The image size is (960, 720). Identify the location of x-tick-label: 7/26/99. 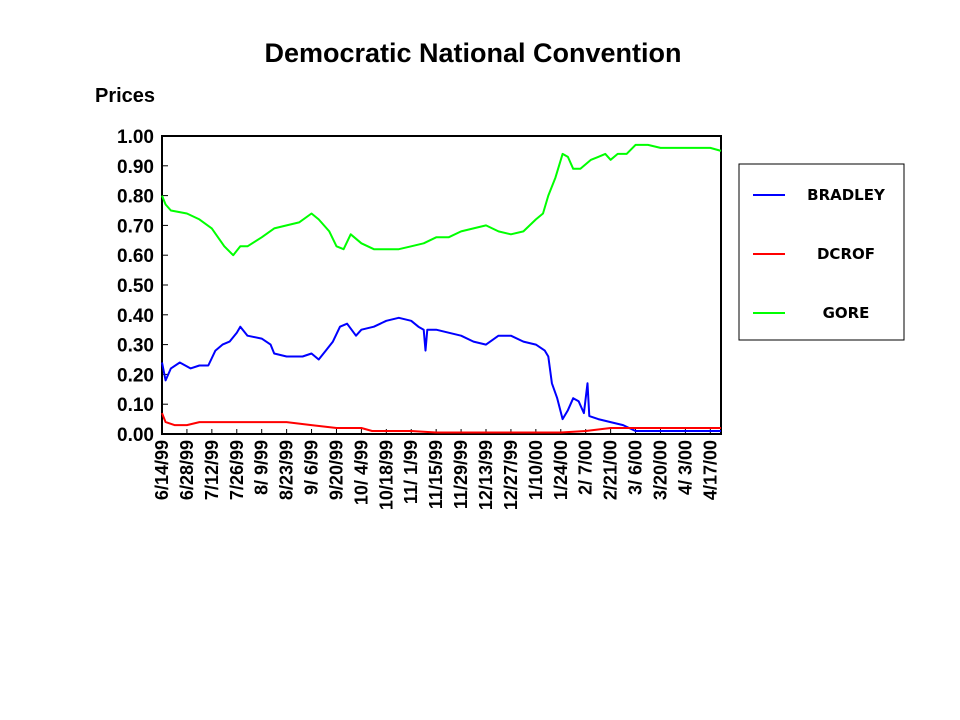
(237, 470).